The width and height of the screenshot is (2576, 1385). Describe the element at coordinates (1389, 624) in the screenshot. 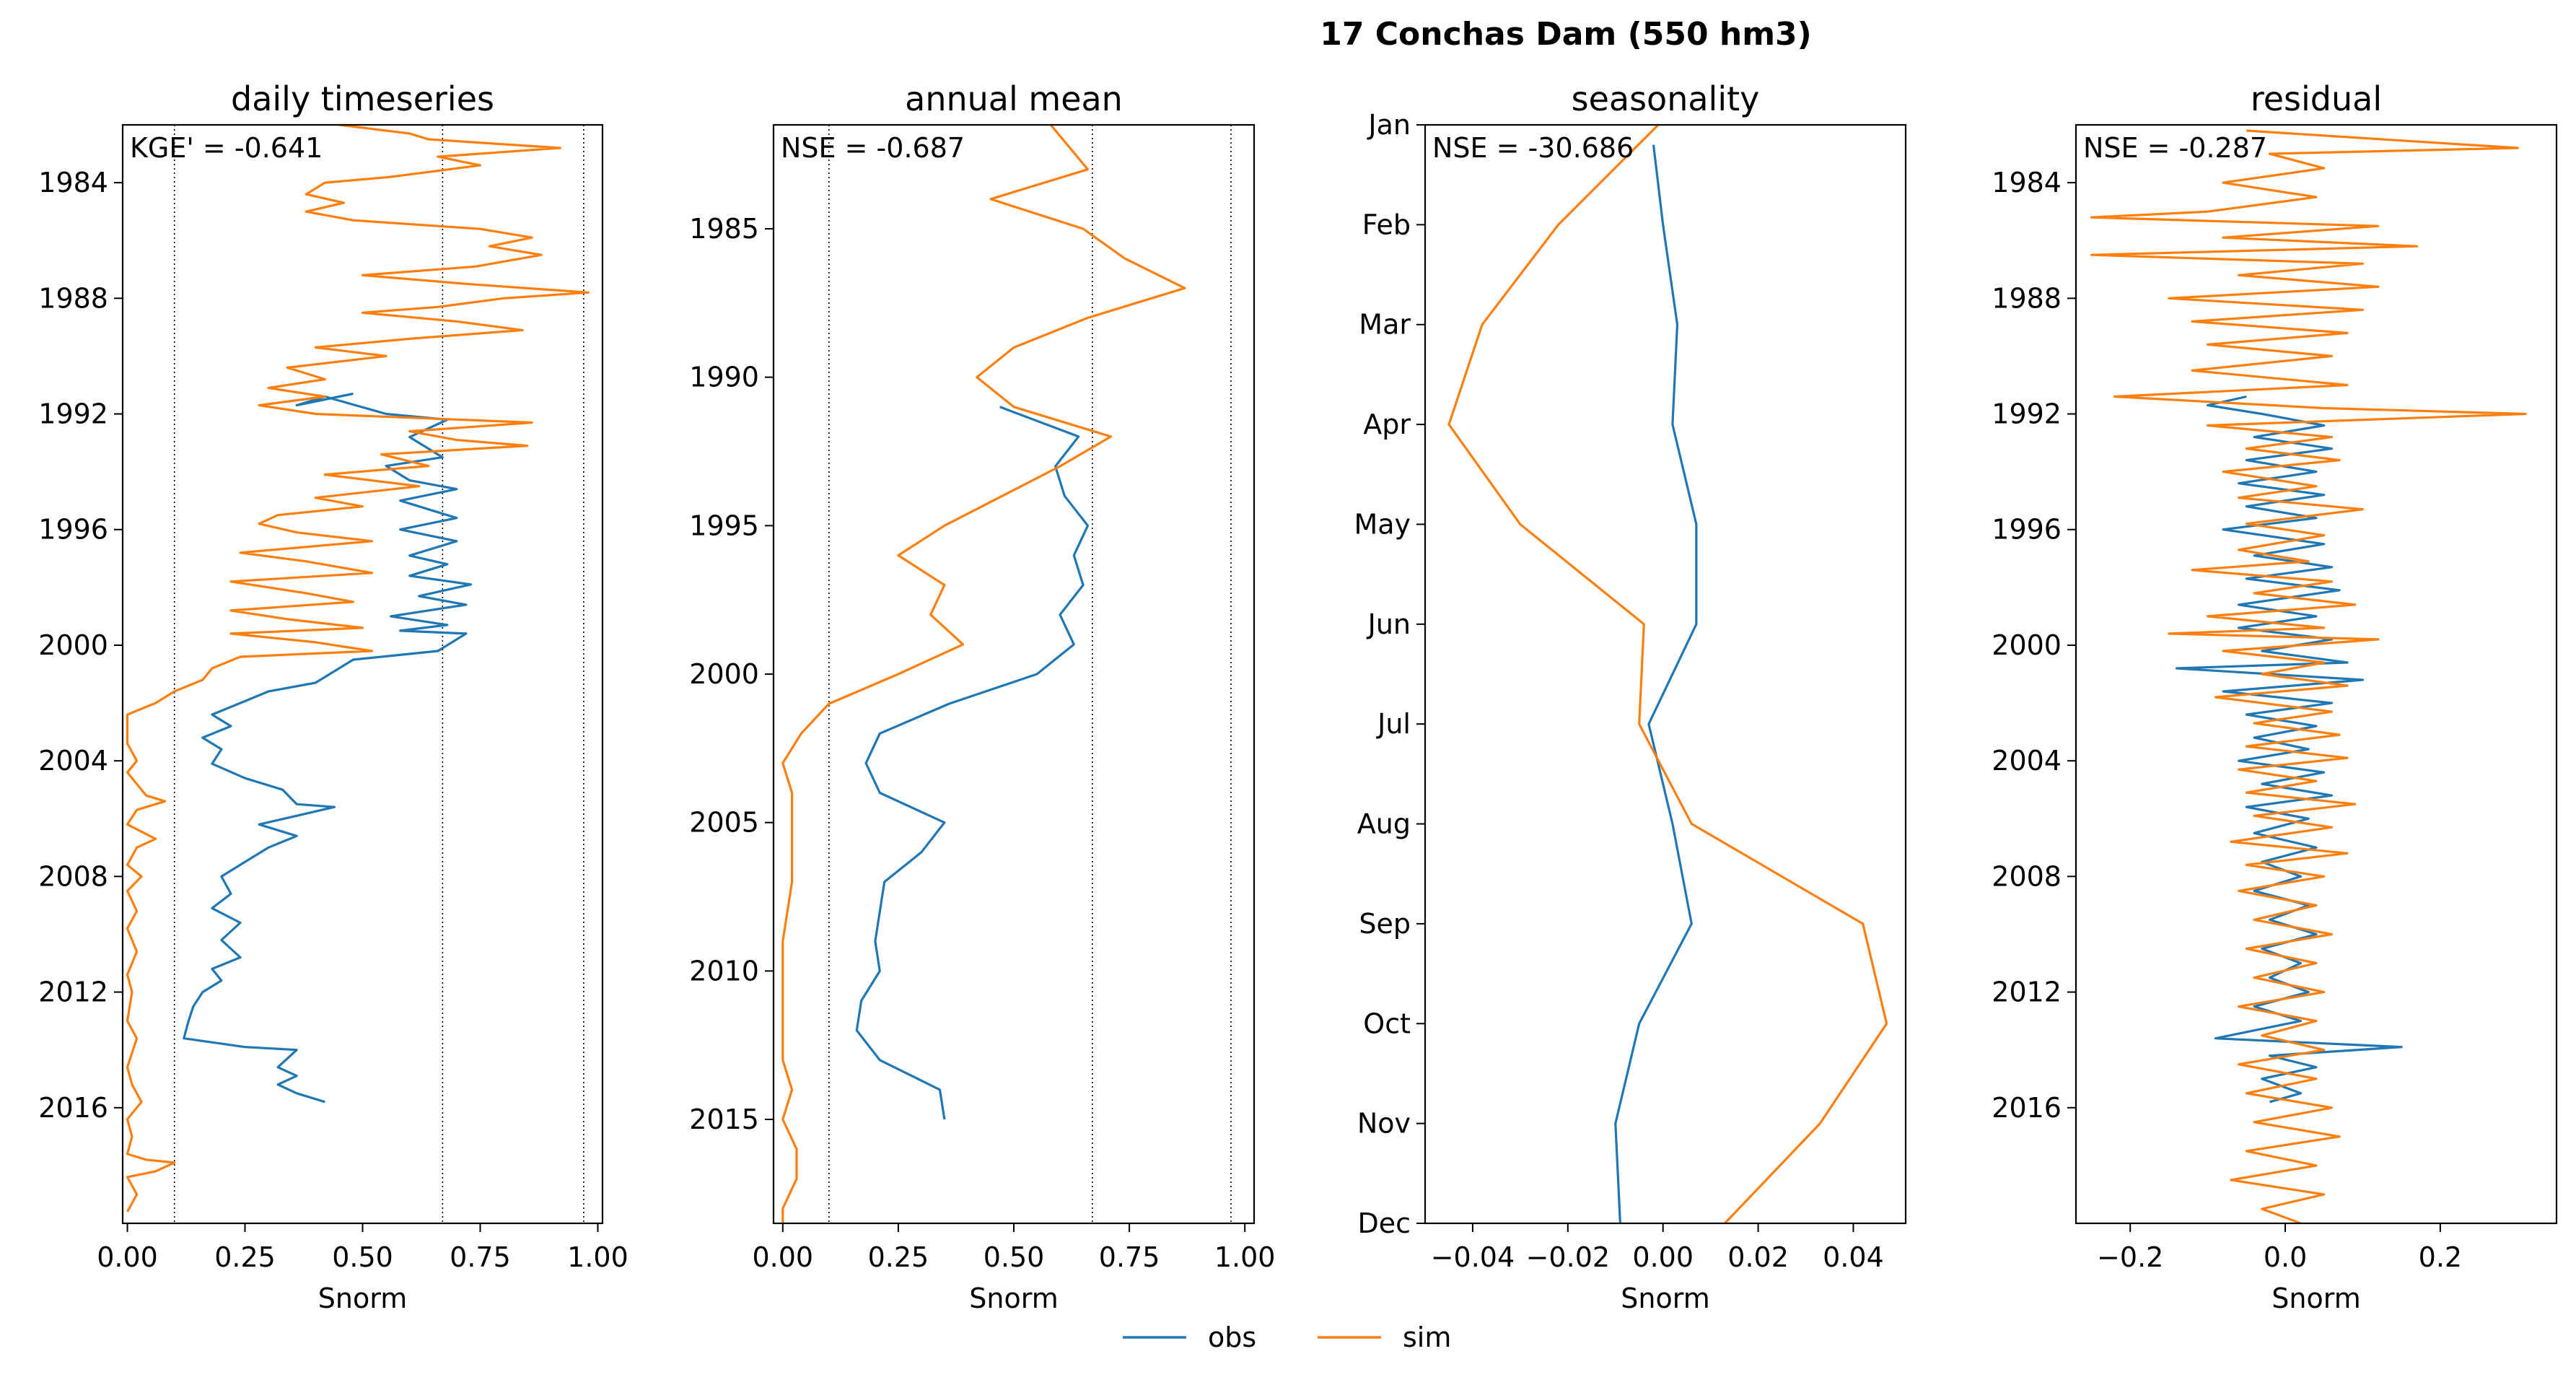

I see `y-tick-label: Jun` at that location.